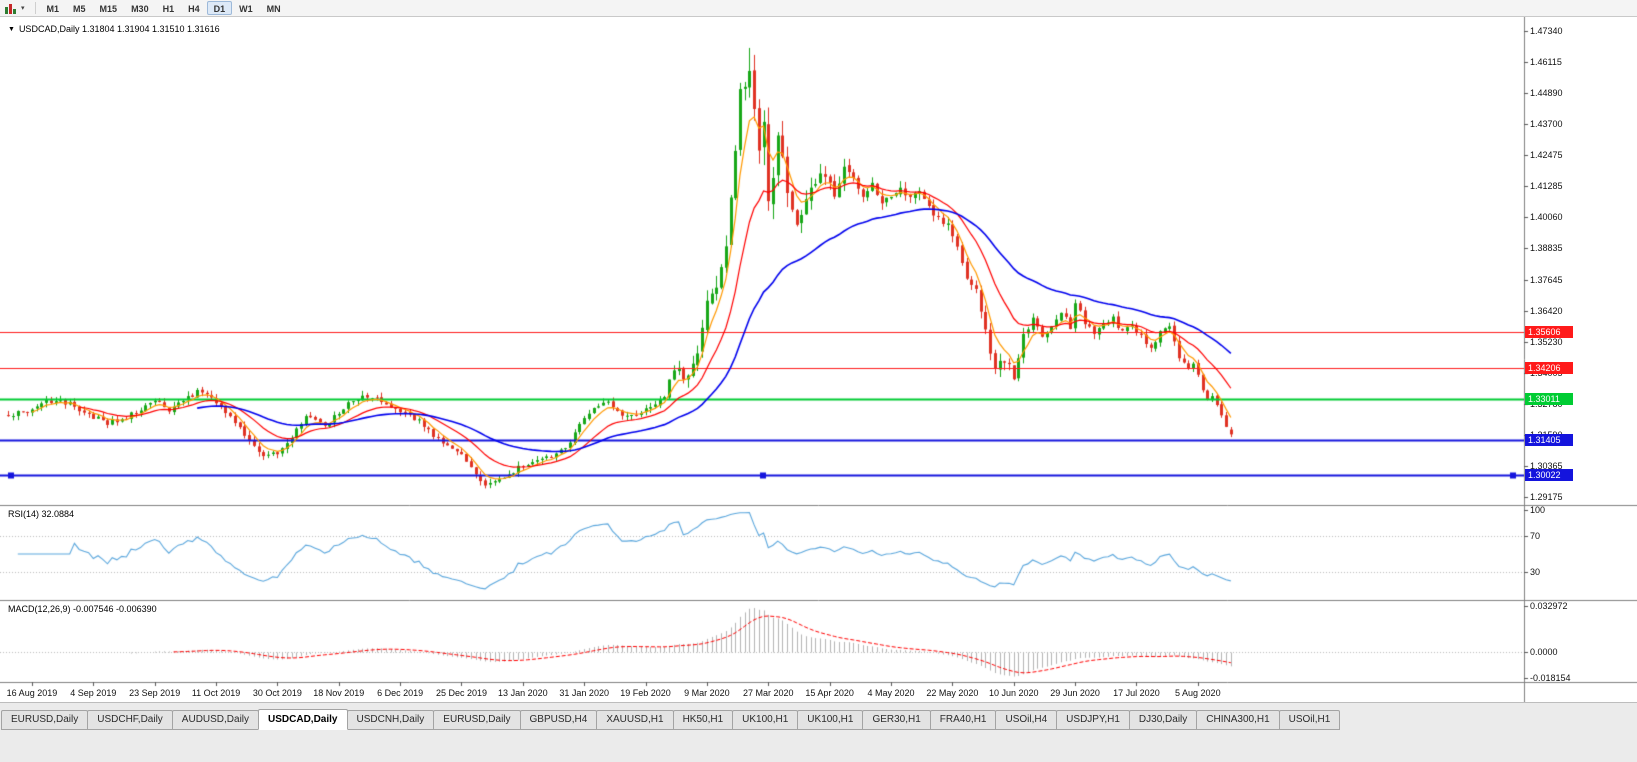 The image size is (1637, 762). Describe the element at coordinates (1546, 279) in the screenshot. I see `price-axis-tick: 1.37645` at that location.